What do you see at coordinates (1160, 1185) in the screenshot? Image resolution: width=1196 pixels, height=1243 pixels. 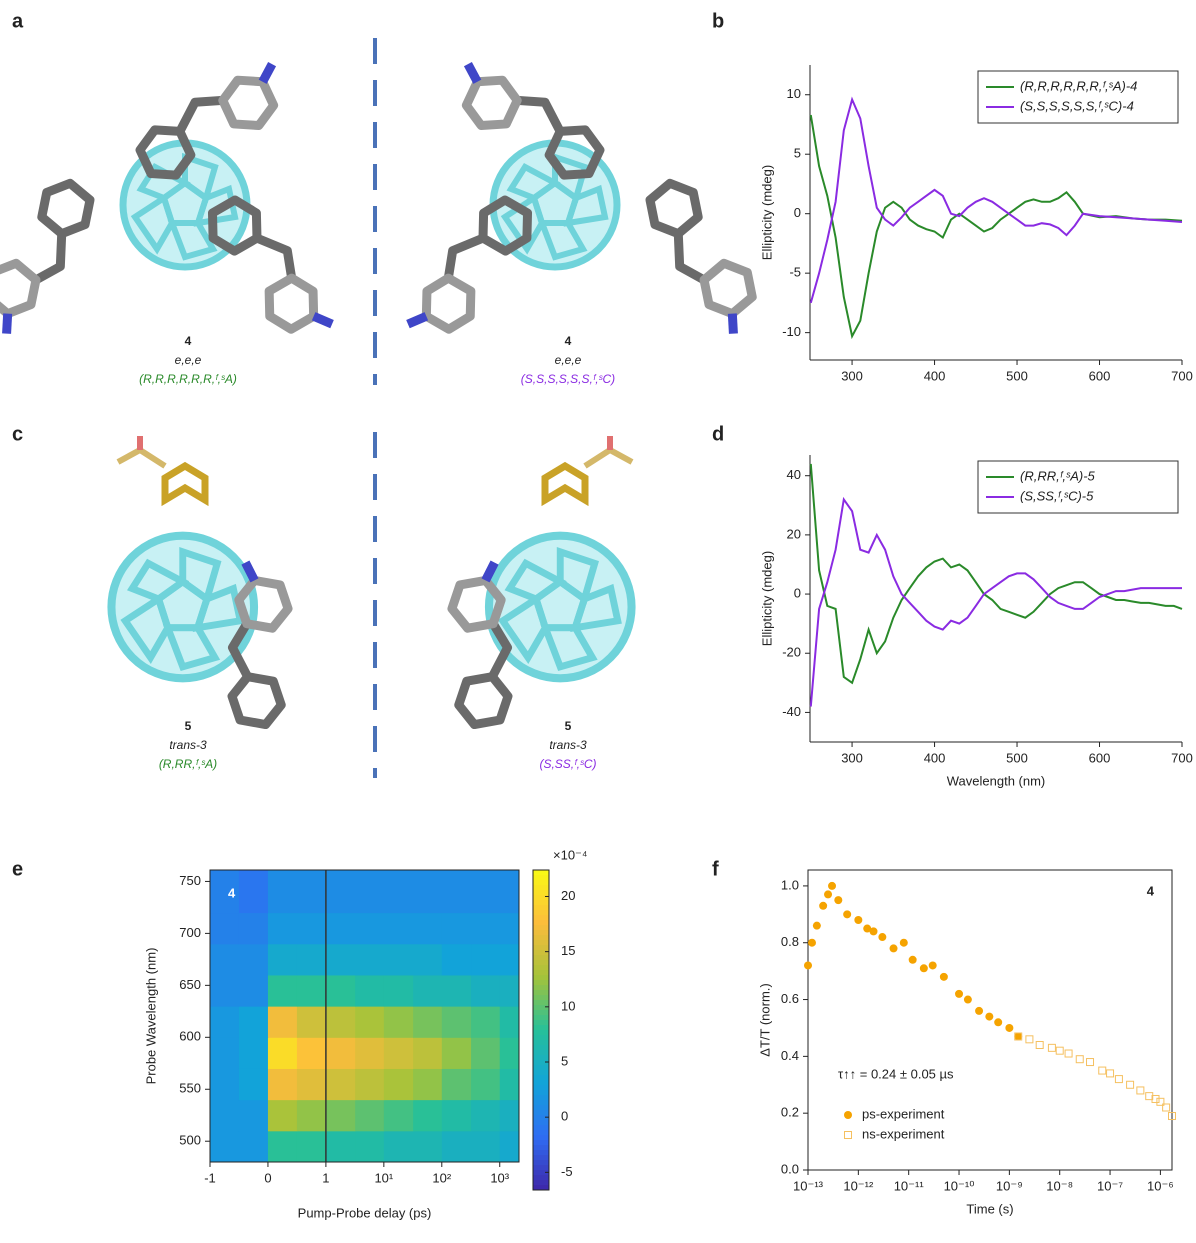 I see `x-tick-label: 10⁻⁶` at bounding box center [1160, 1185].